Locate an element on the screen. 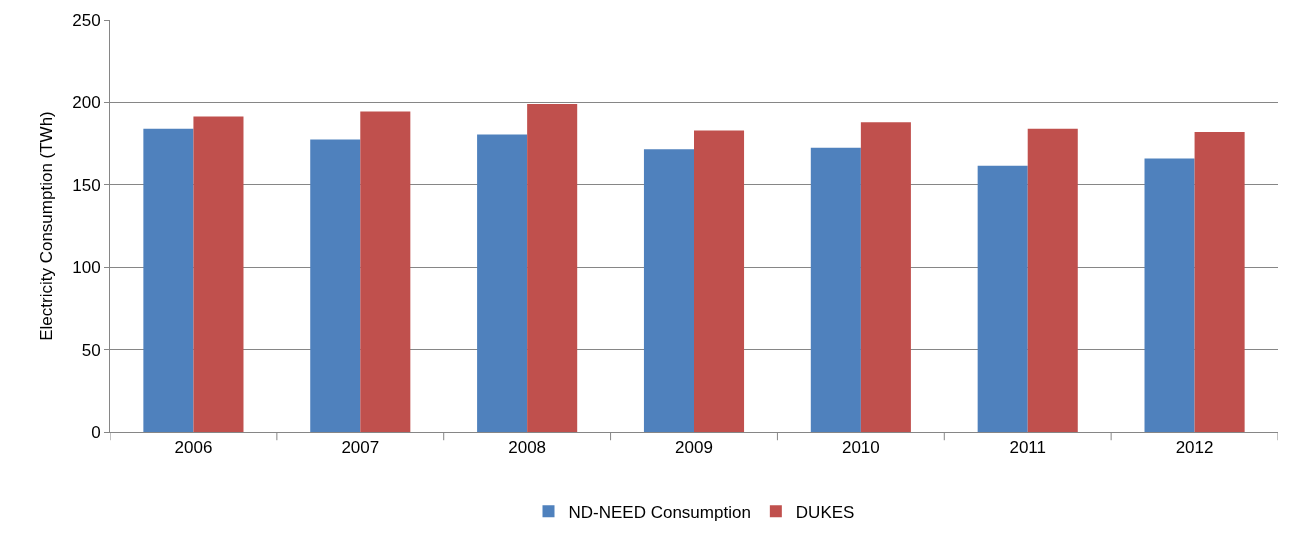 This screenshot has width=1298, height=542. x-tick-label: 2007 is located at coordinates (360, 448).